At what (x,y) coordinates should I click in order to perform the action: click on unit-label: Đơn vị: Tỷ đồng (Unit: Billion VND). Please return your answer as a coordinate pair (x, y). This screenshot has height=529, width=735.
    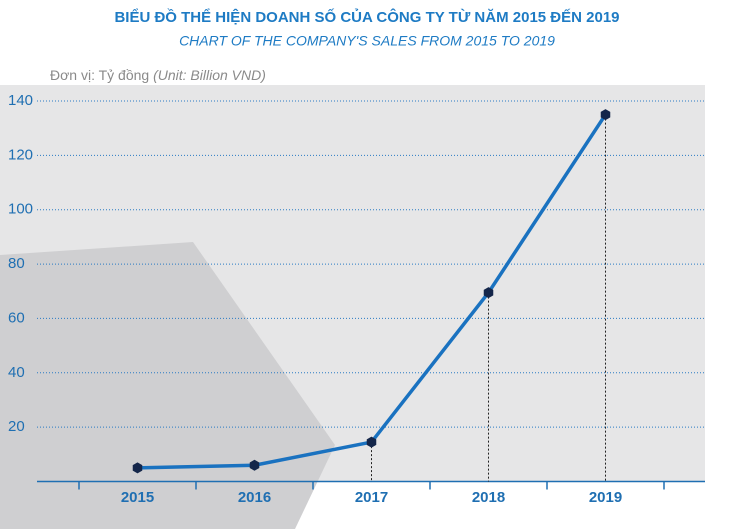
    Looking at the image, I should click on (158, 75).